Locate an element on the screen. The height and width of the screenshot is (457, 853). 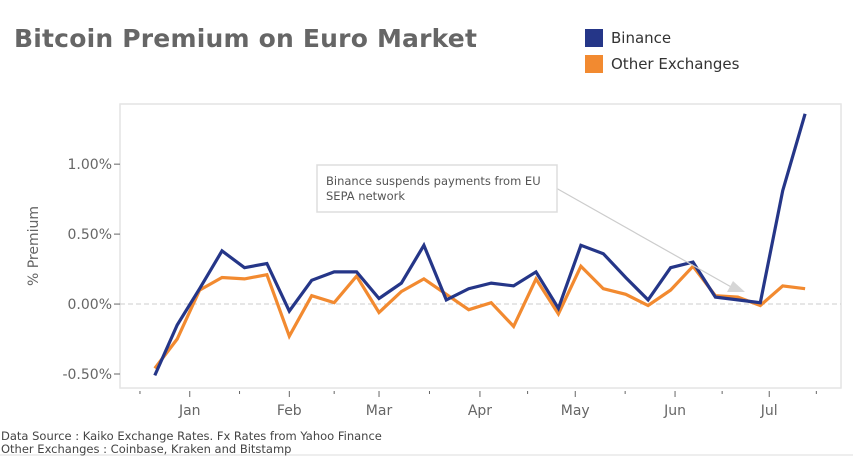
y-tick-label: -0.50% is located at coordinates (87, 375).